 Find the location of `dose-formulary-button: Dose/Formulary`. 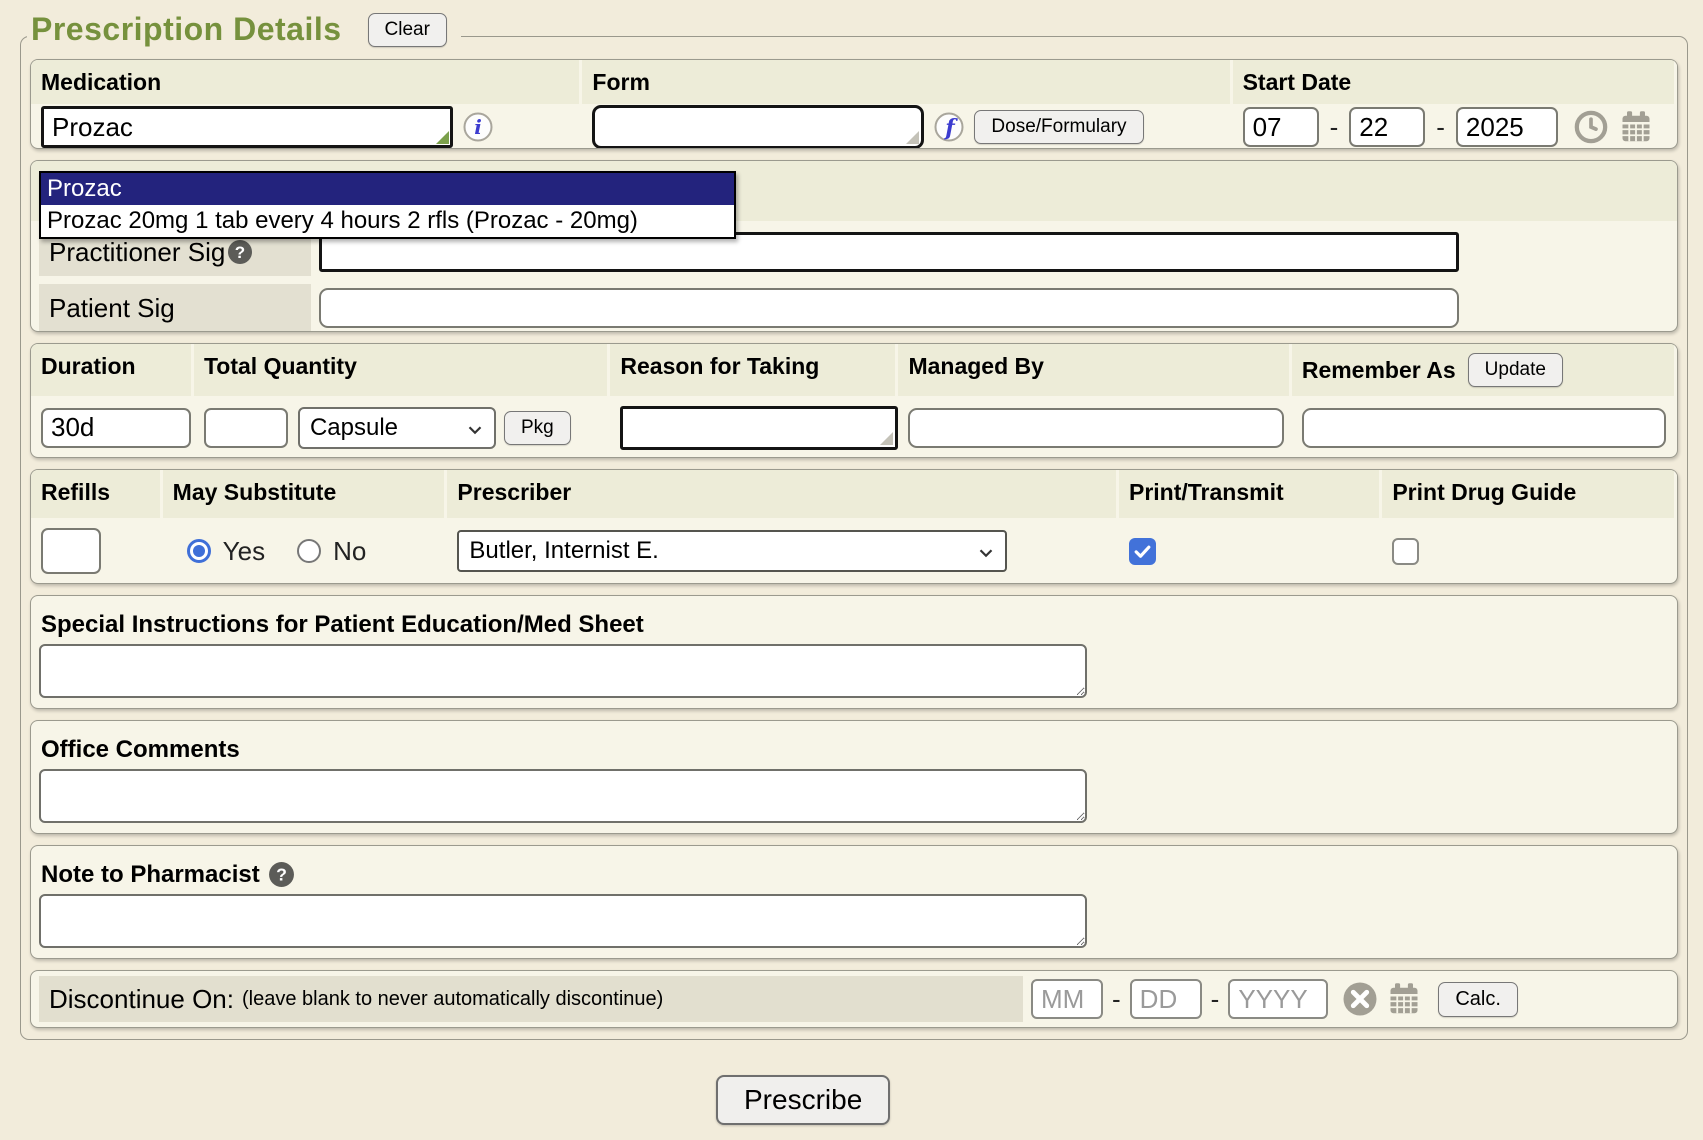

dose-formulary-button: Dose/Formulary is located at coordinates (1059, 127).